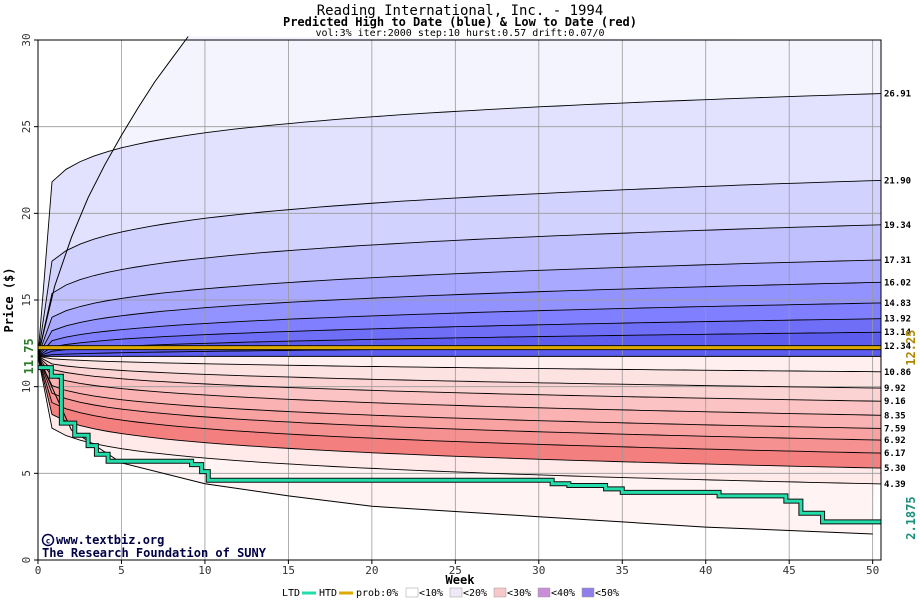 The image size is (920, 600). What do you see at coordinates (895, 469) in the screenshot?
I see `low-quantile-label: 5.30` at bounding box center [895, 469].